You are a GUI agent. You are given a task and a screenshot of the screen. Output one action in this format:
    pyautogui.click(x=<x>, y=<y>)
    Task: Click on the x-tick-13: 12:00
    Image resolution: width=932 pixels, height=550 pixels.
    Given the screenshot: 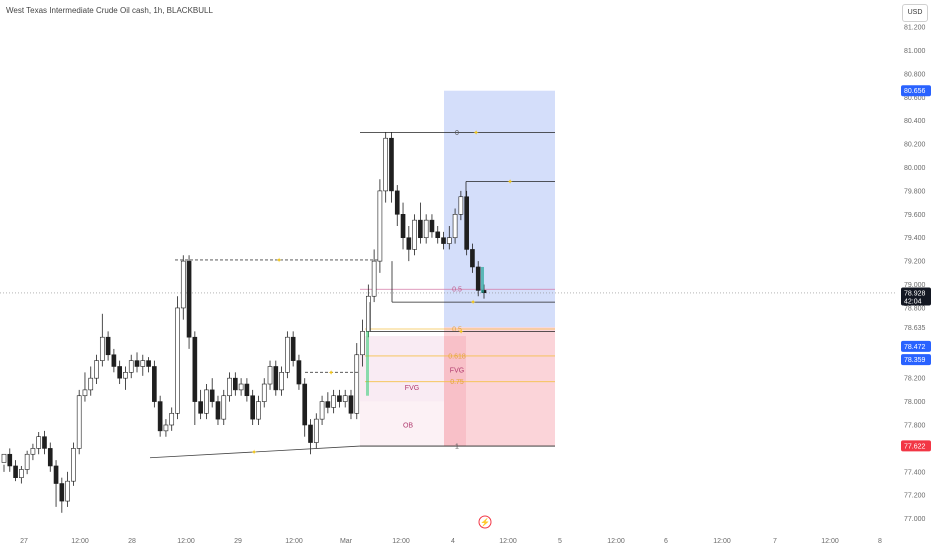 What is the action you would take?
    pyautogui.click(x=722, y=541)
    